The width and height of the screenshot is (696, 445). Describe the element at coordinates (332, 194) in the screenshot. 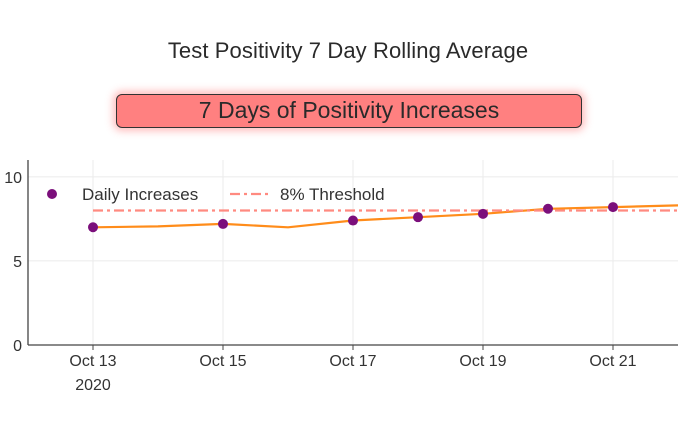

I see `legend-label-threshold: 8% Threshold` at that location.